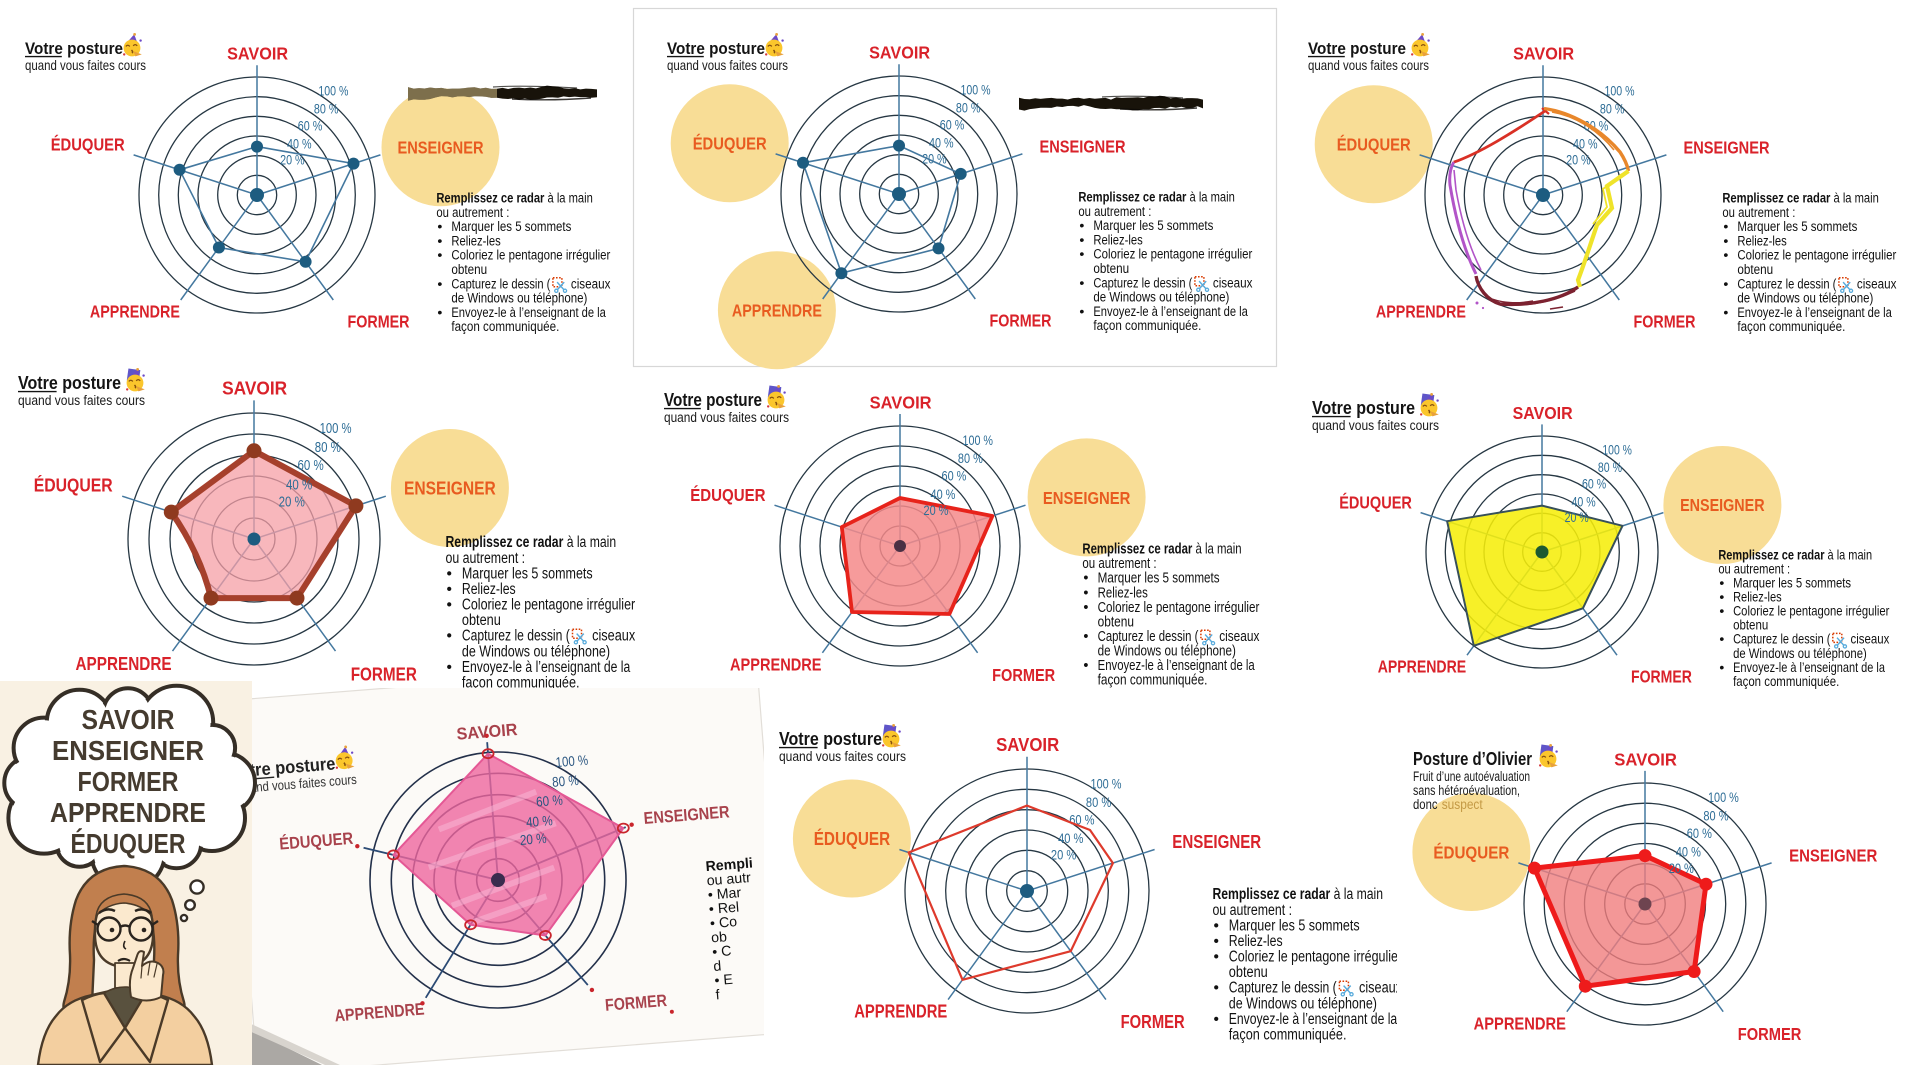 The height and width of the screenshot is (1065, 1906). What do you see at coordinates (1425, 804) in the screenshot?
I see `svg-text: donc` at bounding box center [1425, 804].